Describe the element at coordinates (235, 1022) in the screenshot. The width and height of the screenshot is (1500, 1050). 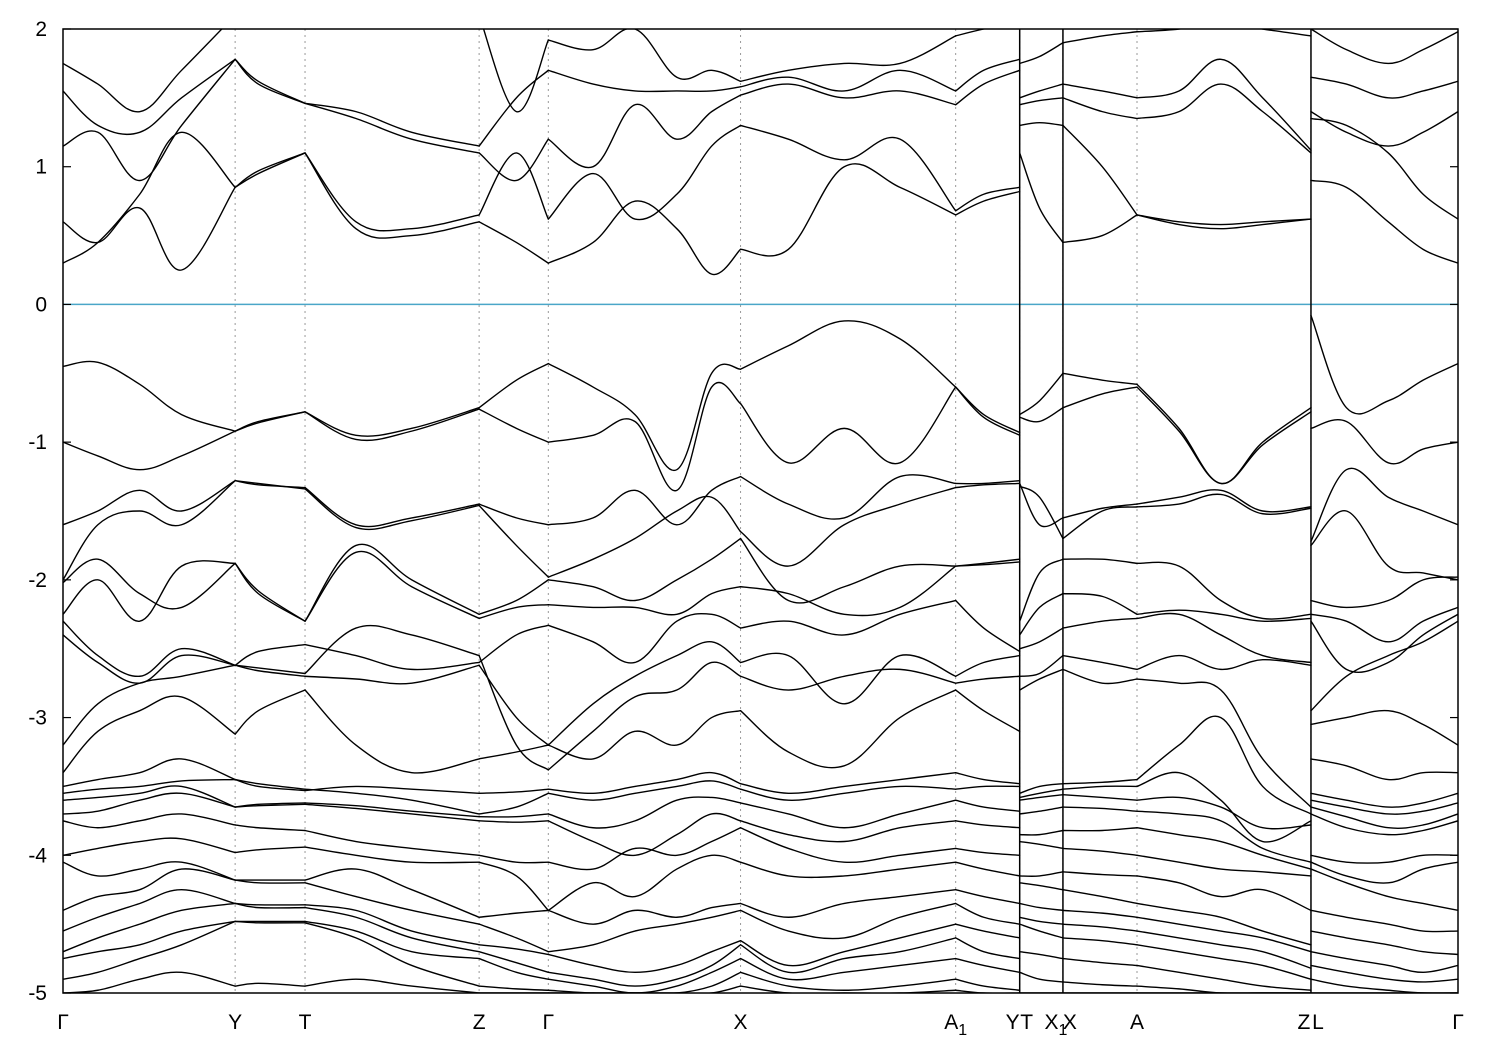
I see `kpoint-label: Y` at that location.